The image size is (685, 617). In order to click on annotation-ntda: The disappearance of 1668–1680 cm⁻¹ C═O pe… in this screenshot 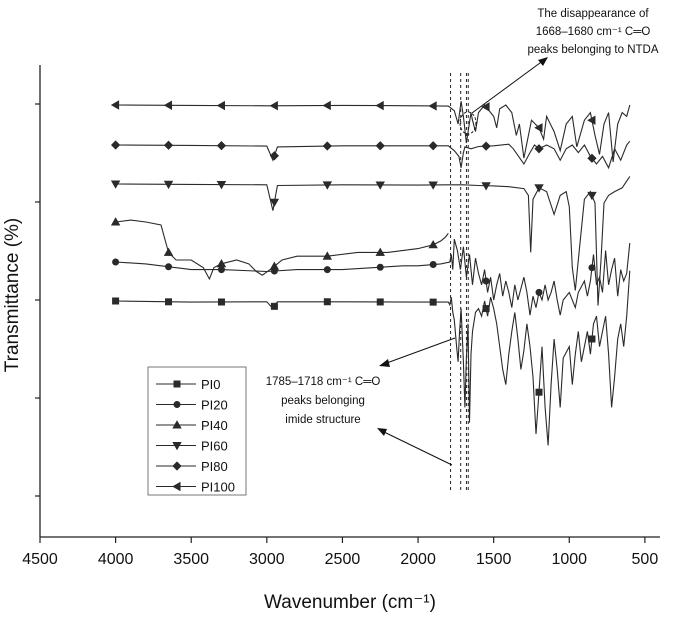, I will do `click(559, 71)`.